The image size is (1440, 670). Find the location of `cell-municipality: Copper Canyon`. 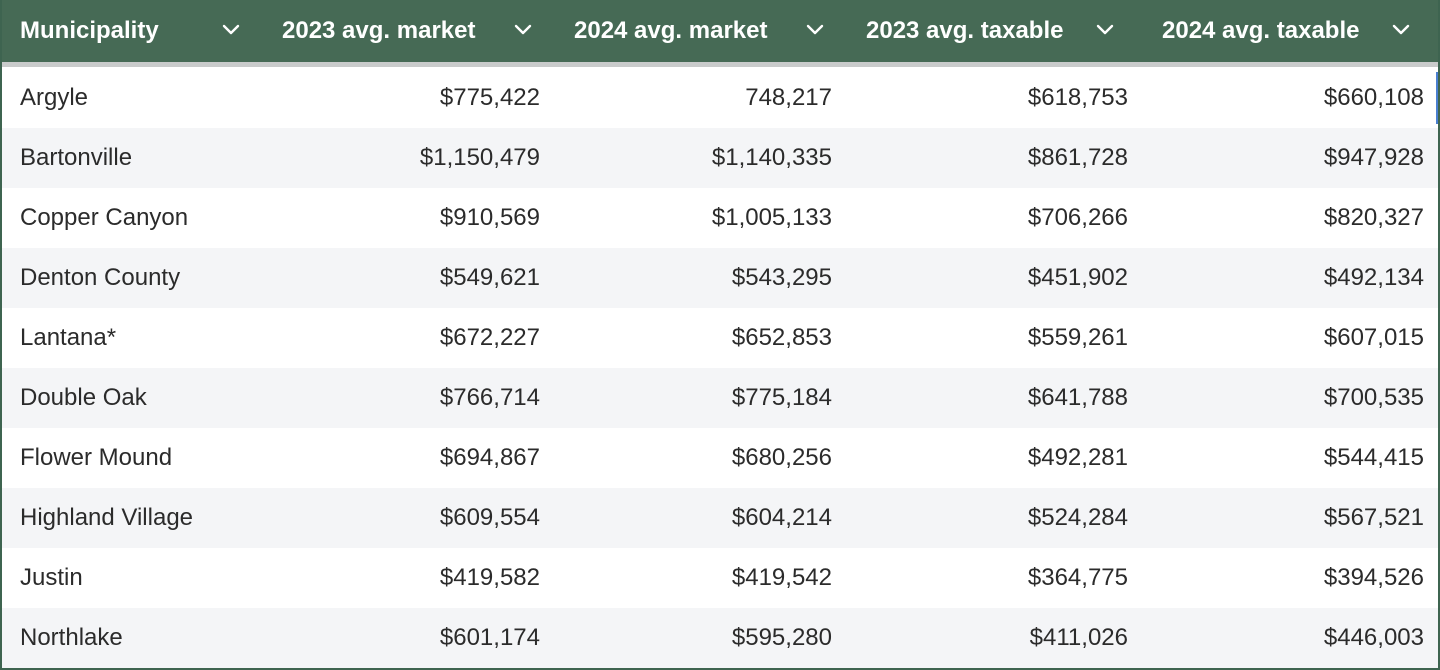

cell-municipality: Copper Canyon is located at coordinates (104, 217).